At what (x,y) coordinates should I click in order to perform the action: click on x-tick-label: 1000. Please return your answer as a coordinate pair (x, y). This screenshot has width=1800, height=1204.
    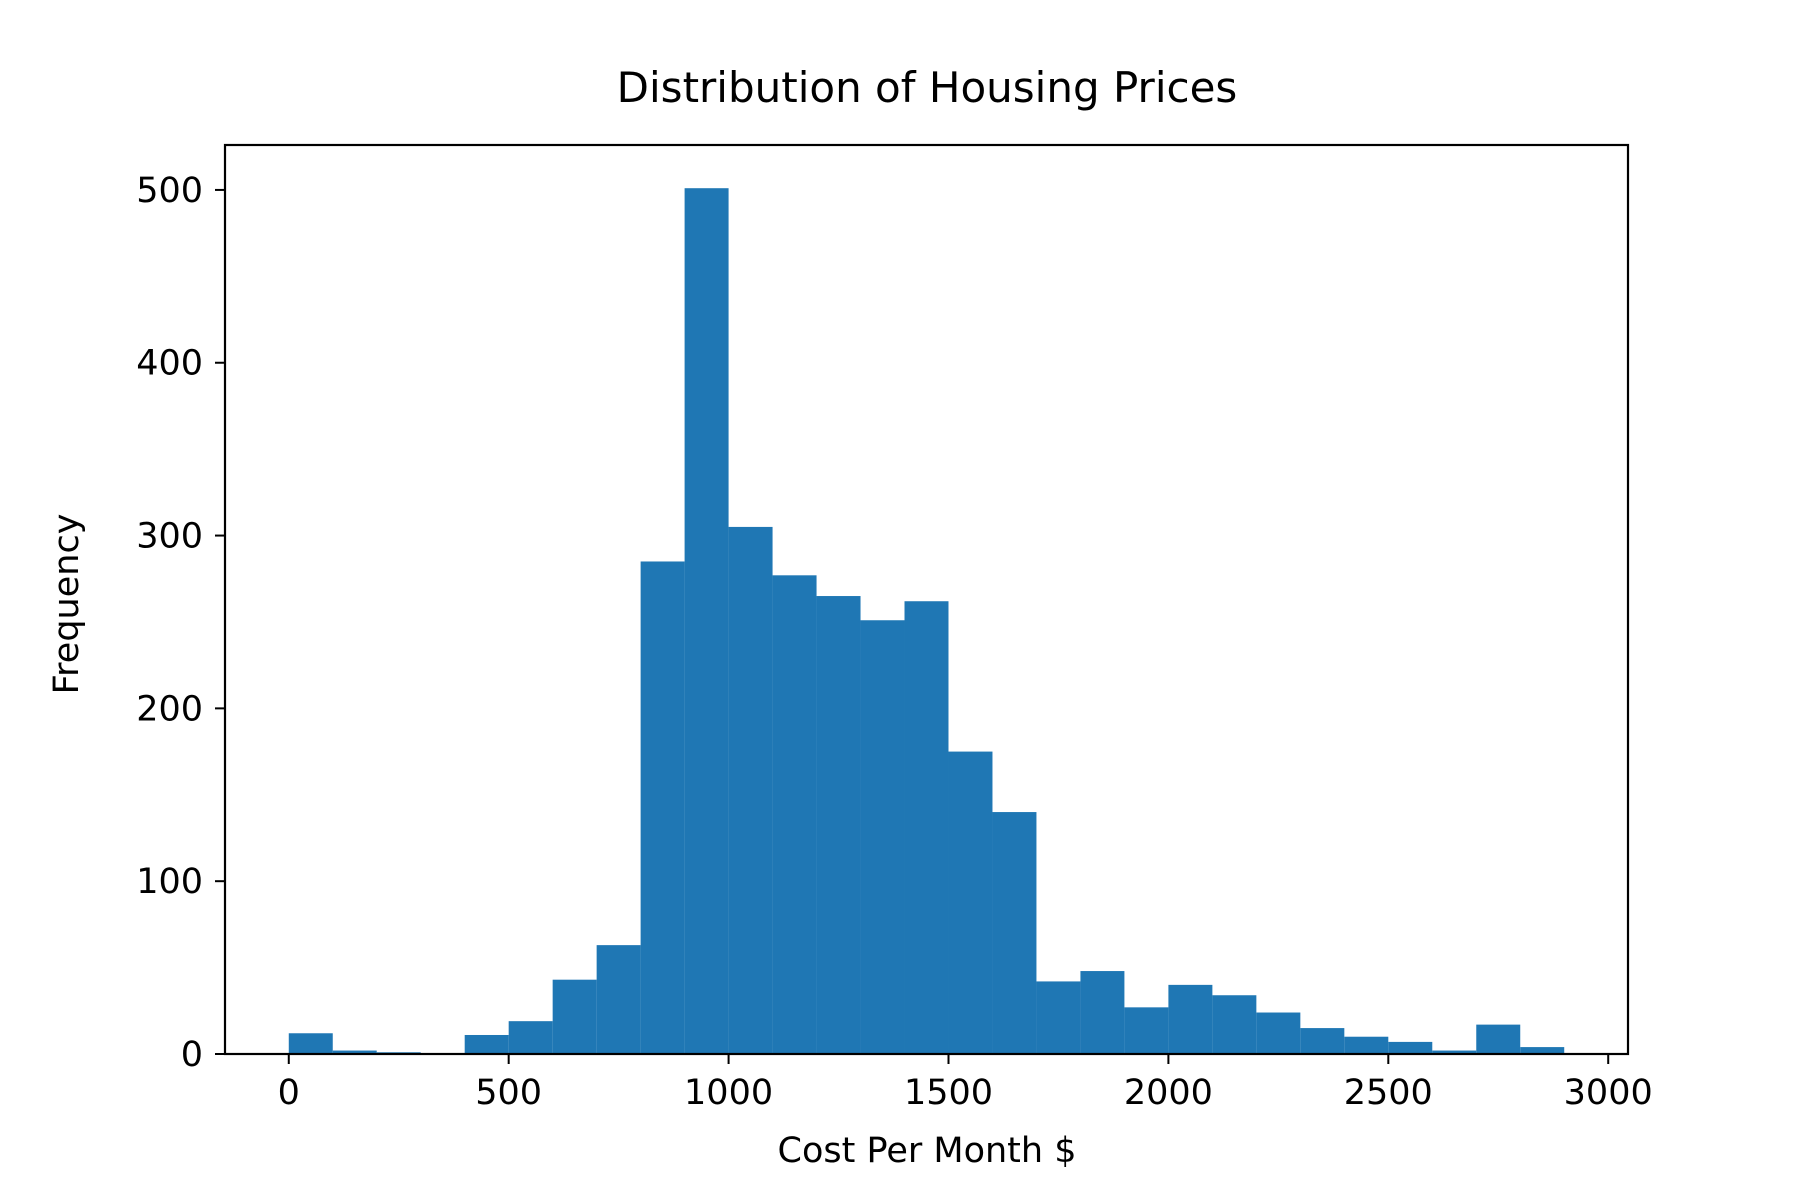
    Looking at the image, I should click on (728, 1093).